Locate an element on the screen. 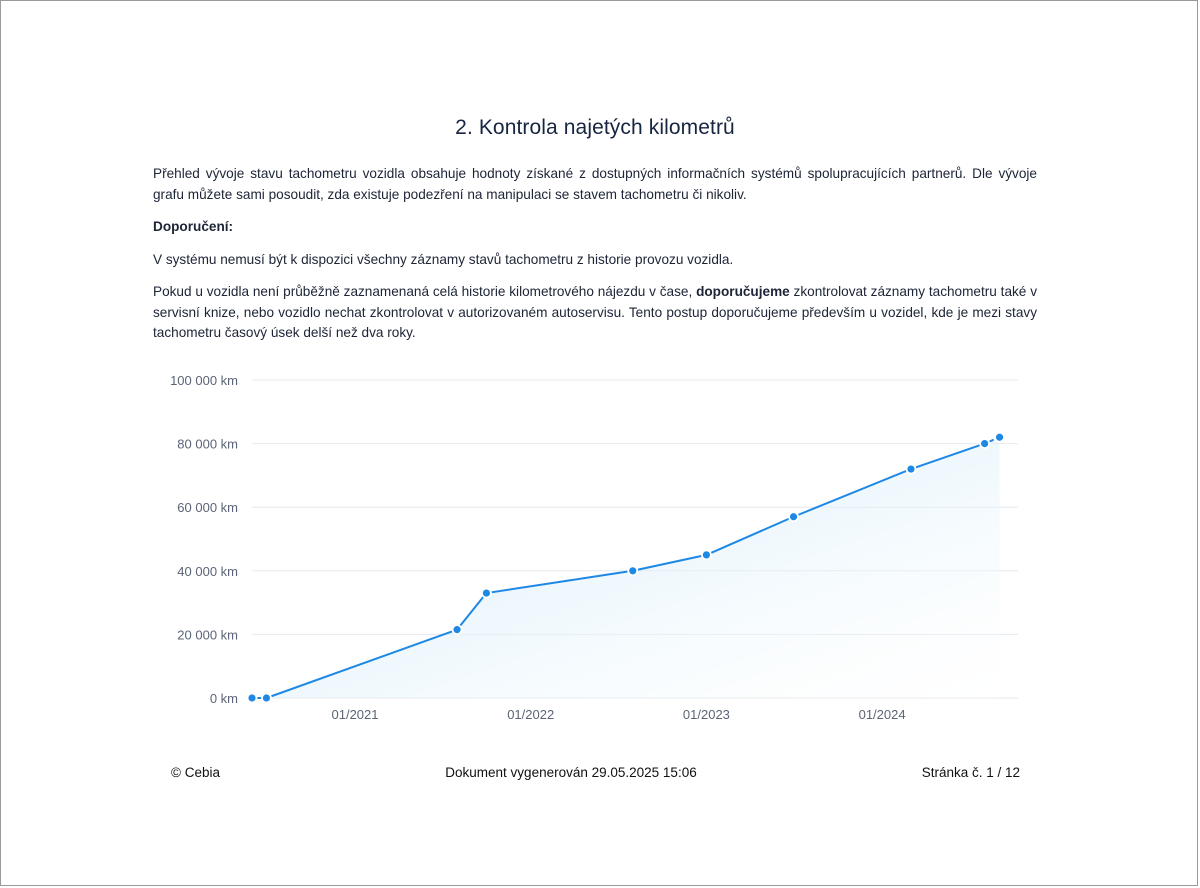  section-heading: 2. Kontrola najetých kilometrů is located at coordinates (595, 127).